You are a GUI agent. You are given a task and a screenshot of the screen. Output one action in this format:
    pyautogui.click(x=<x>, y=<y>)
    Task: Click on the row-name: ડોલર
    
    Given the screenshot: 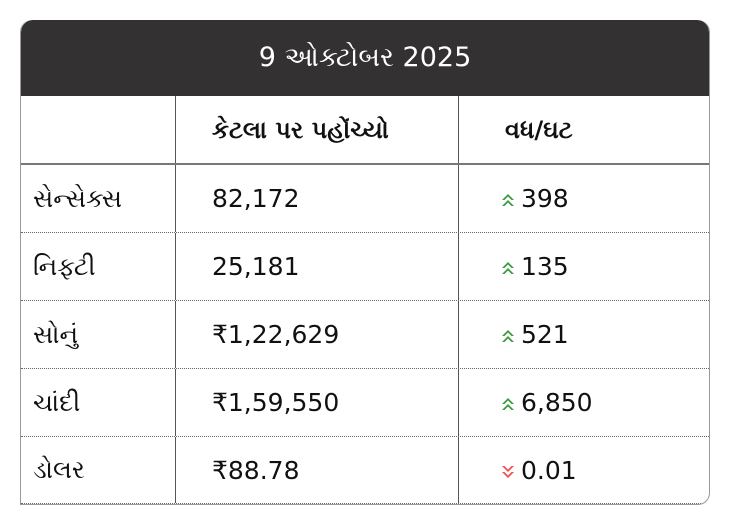 What is the action you would take?
    pyautogui.click(x=98, y=470)
    